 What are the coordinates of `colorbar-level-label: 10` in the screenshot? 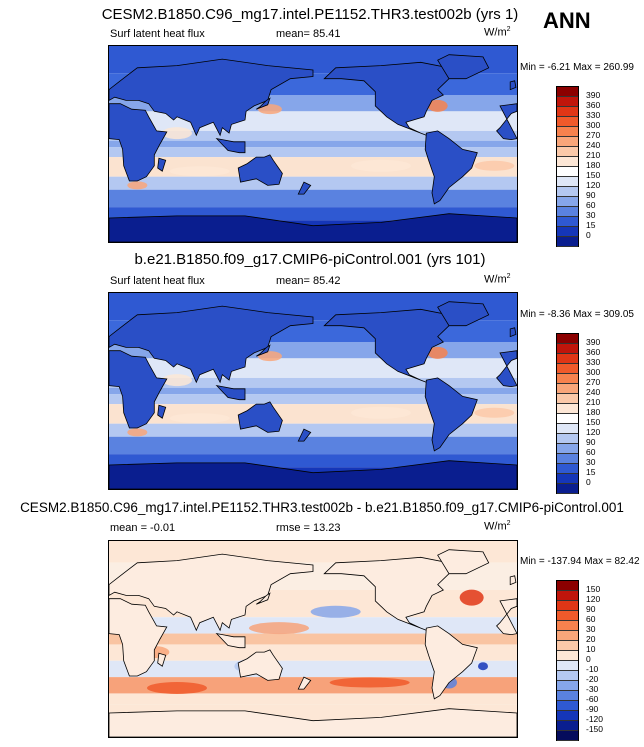 It's located at (591, 649).